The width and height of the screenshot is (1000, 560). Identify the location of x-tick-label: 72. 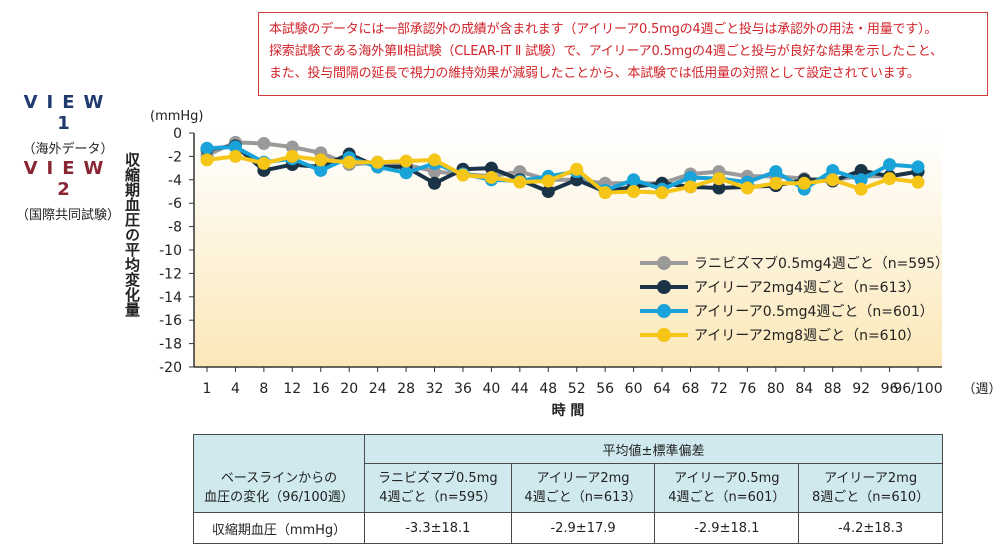
(719, 389).